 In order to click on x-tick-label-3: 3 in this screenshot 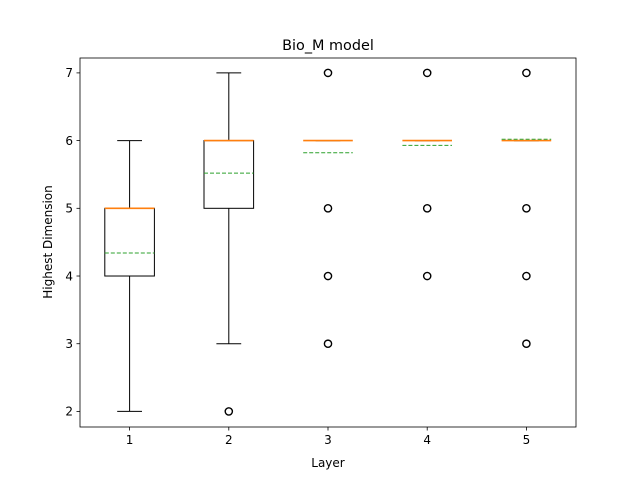, I will do `click(328, 440)`.